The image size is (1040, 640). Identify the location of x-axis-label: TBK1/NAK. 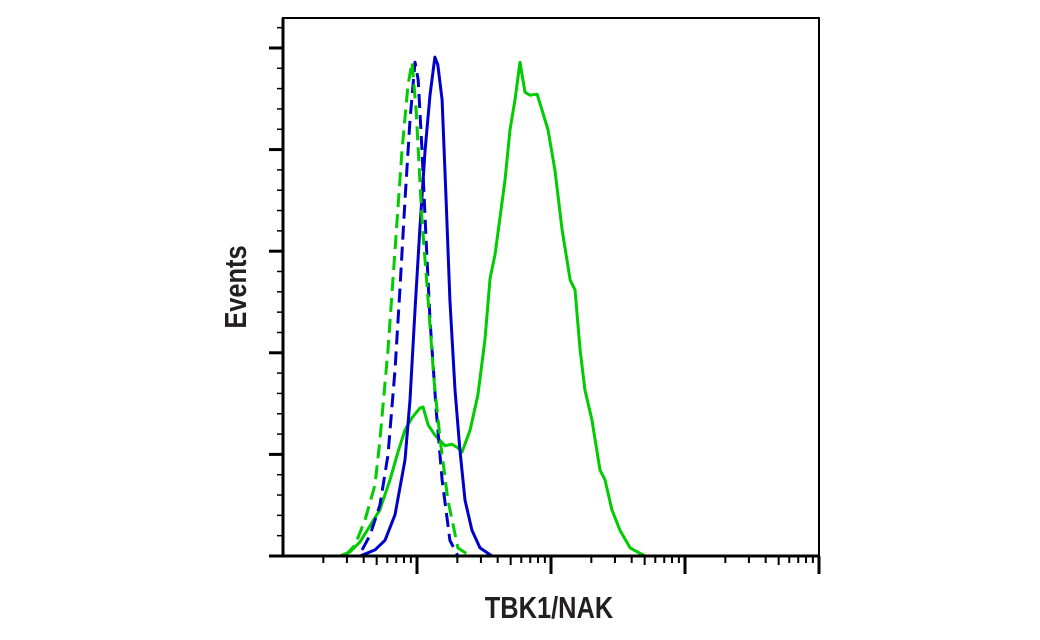
(549, 608).